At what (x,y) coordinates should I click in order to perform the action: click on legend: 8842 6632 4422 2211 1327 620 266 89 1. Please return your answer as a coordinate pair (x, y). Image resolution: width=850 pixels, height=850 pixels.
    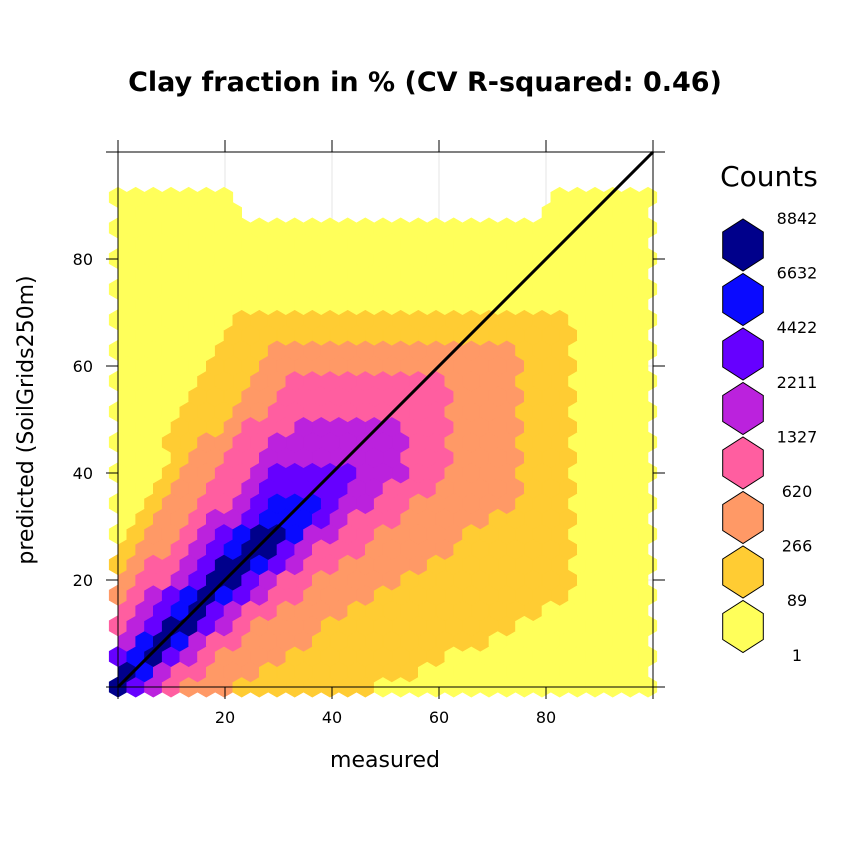
    Looking at the image, I should click on (770, 437).